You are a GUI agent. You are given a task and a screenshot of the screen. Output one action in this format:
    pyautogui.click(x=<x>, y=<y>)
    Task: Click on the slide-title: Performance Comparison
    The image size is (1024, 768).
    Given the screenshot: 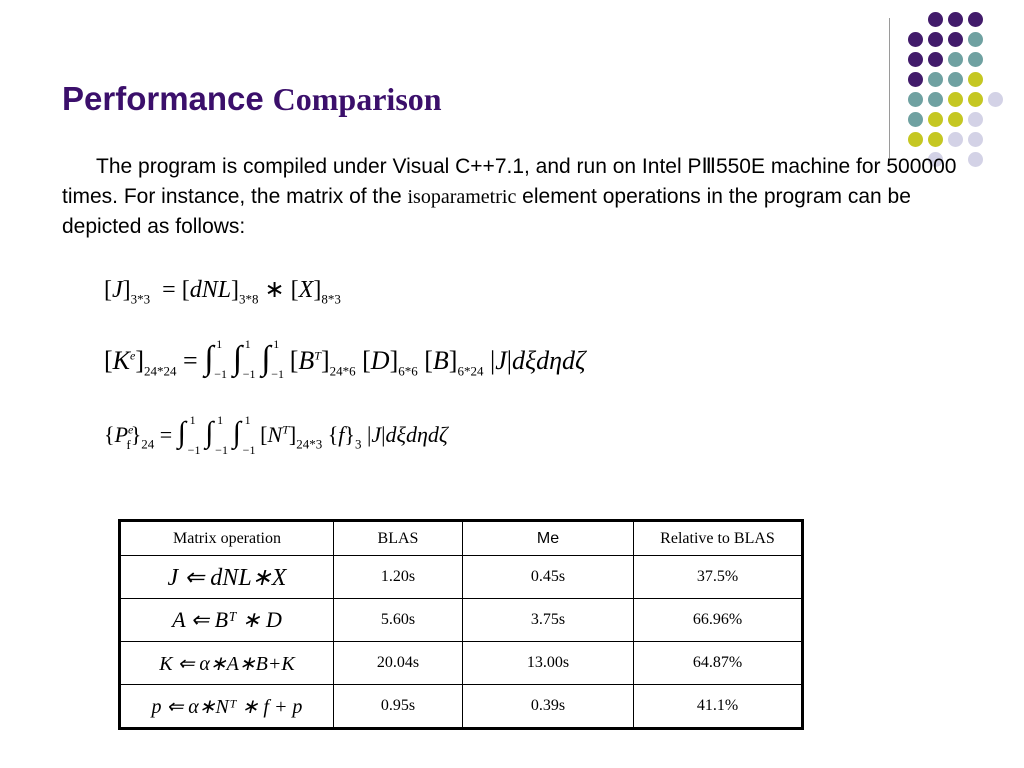 What is the action you would take?
    pyautogui.click(x=252, y=99)
    